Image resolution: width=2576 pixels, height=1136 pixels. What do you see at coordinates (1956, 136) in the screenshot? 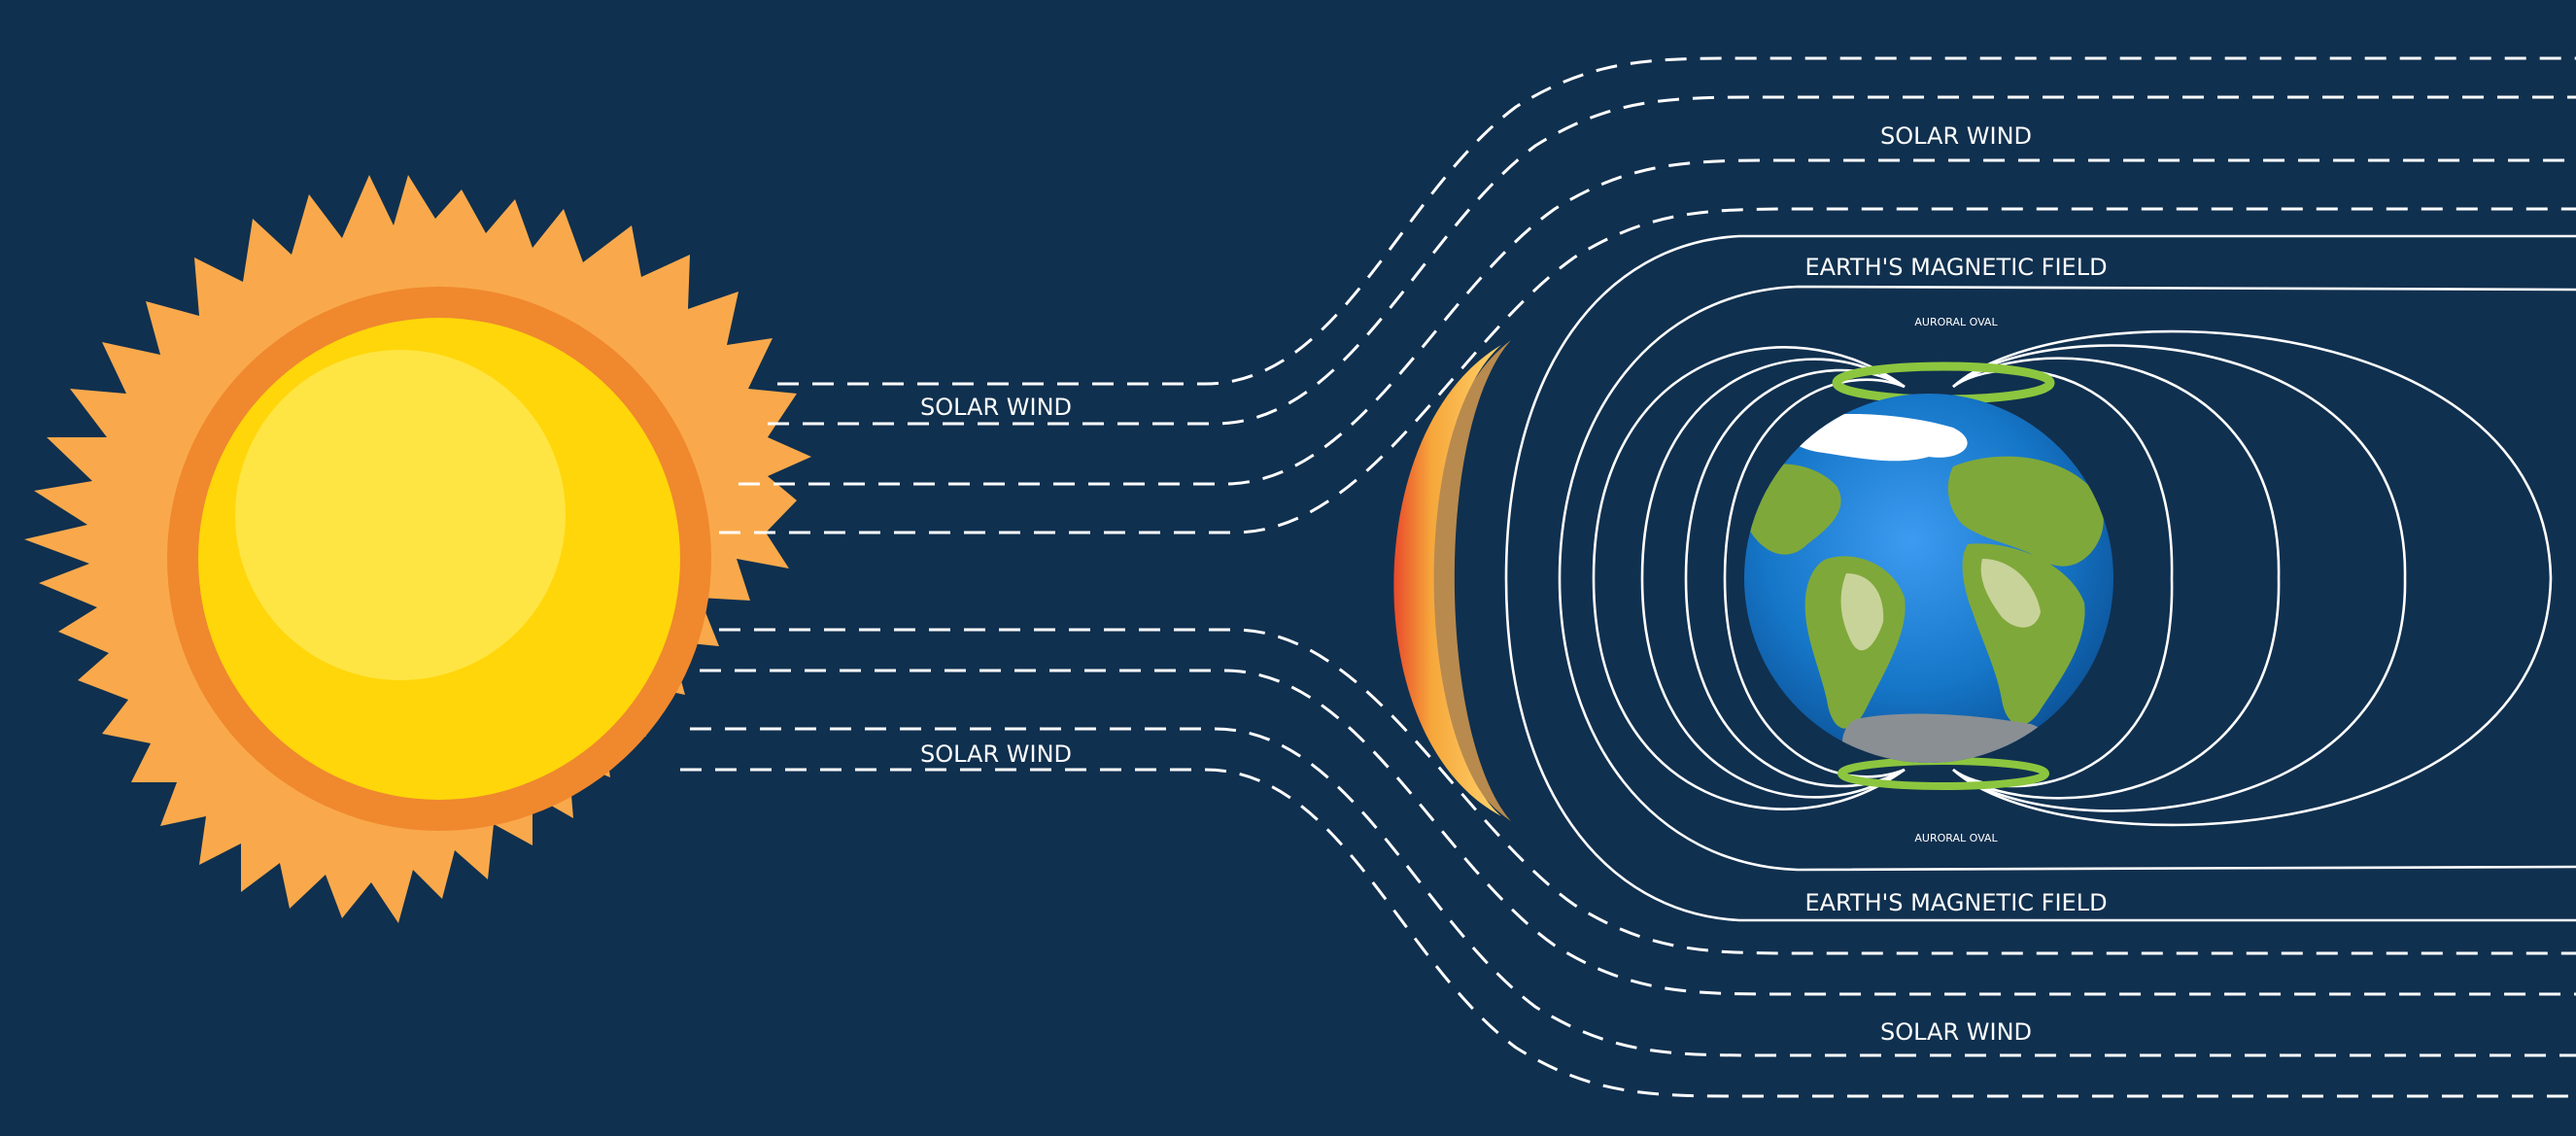
I see `solar-wind-label-upper-right: SOLAR WIND` at bounding box center [1956, 136].